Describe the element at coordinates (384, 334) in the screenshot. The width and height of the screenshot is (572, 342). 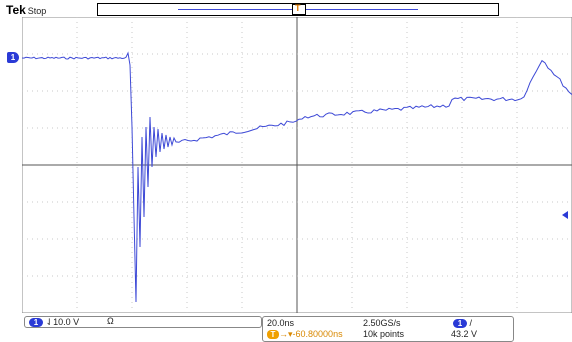
I see `record-length: 10k points` at that location.